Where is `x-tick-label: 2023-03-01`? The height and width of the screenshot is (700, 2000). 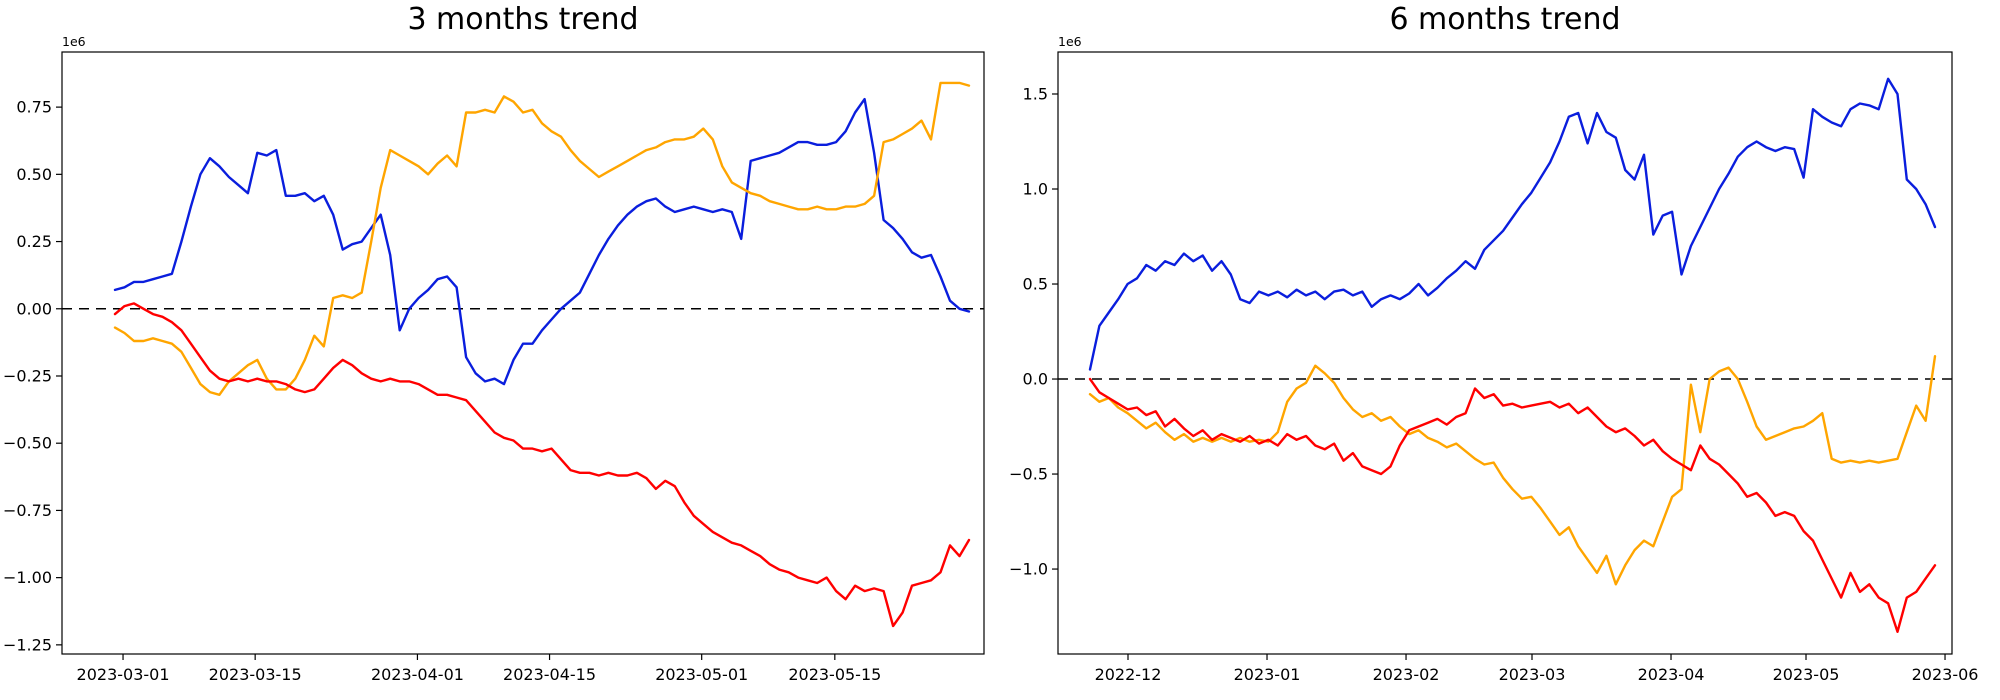
x-tick-label: 2023-03-01 is located at coordinates (123, 674).